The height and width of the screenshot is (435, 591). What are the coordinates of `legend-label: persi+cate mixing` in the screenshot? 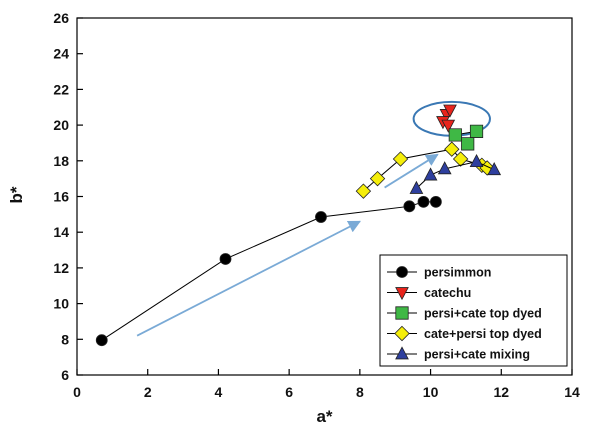 It's located at (477, 355).